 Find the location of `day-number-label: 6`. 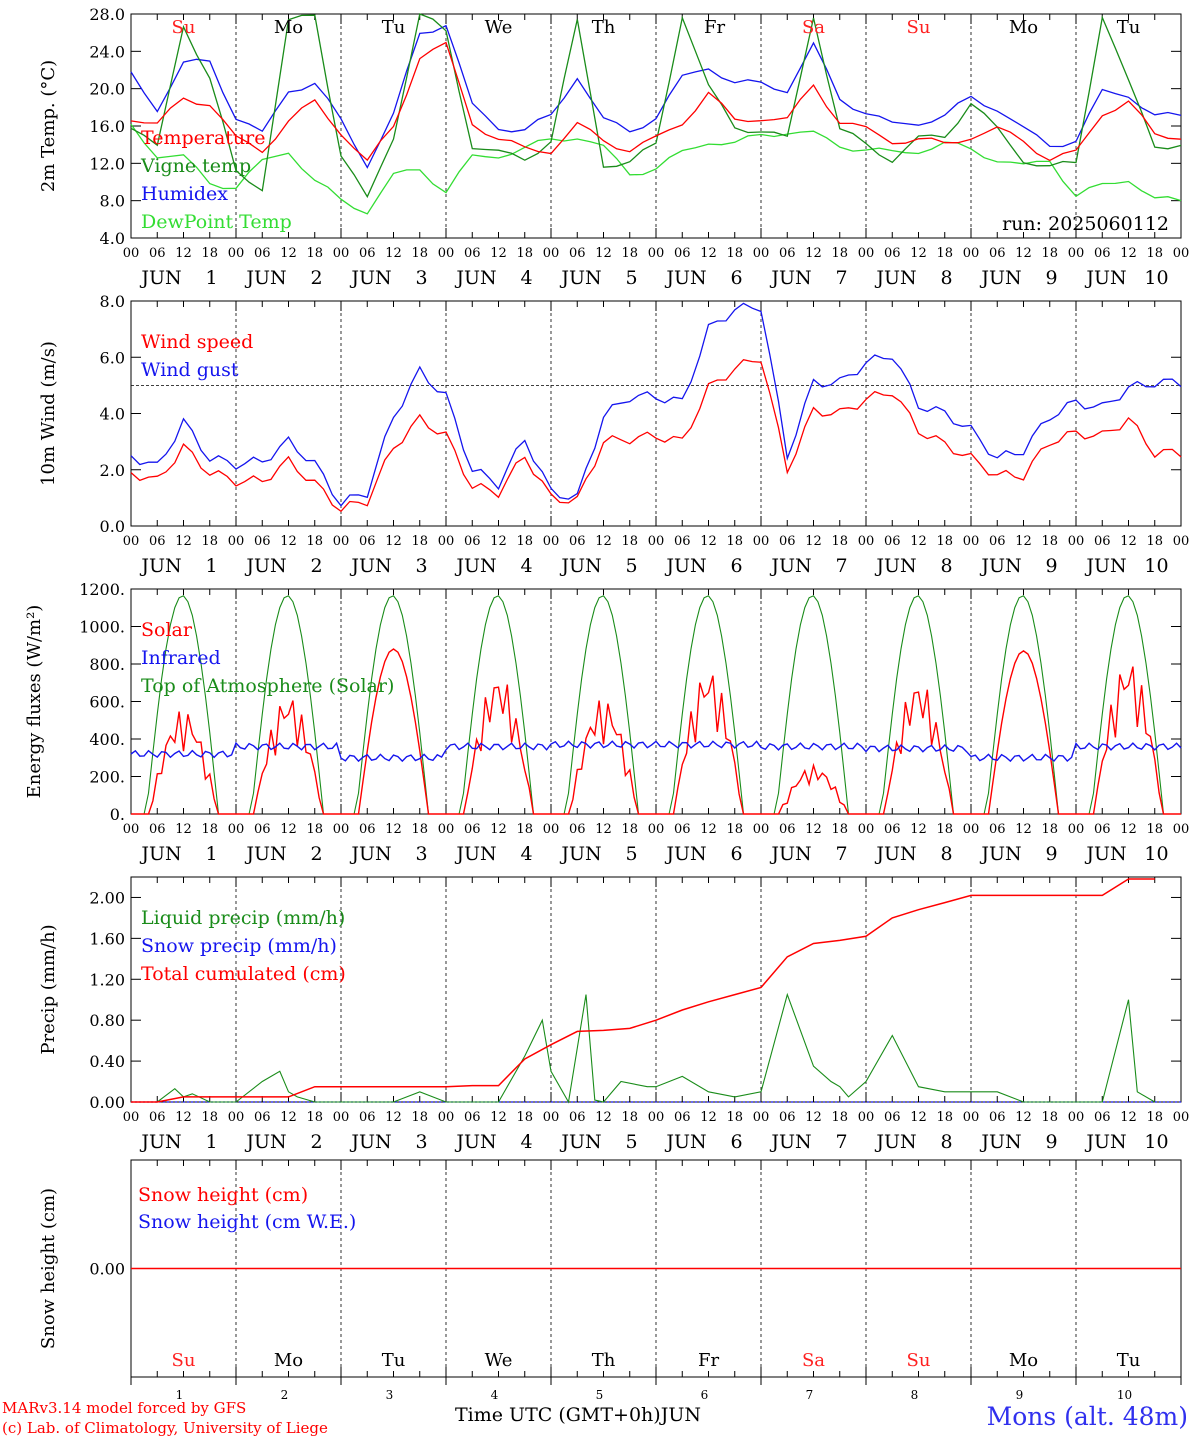

day-number-label: 6 is located at coordinates (736, 854).